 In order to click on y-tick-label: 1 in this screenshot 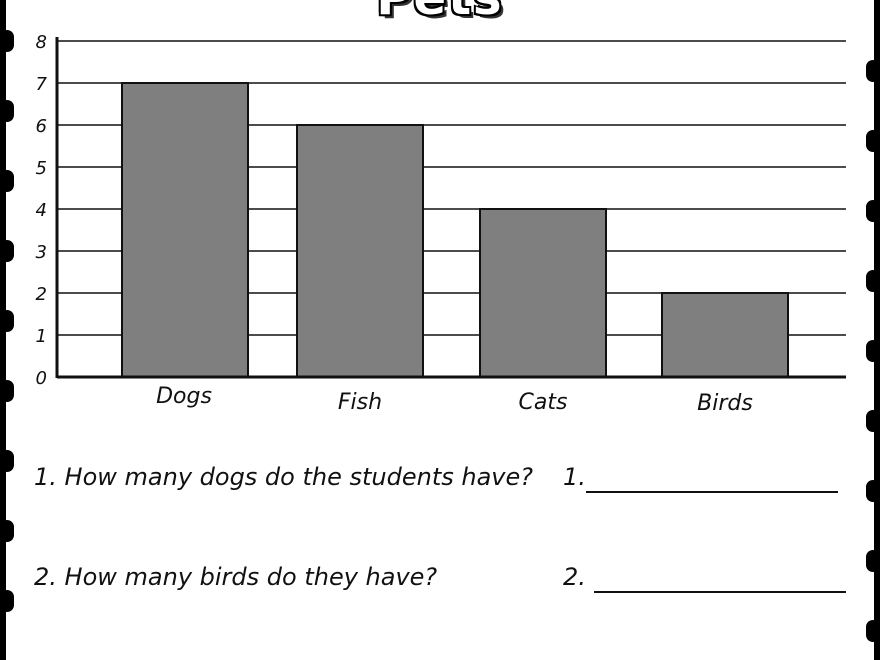, I will do `click(41, 336)`.